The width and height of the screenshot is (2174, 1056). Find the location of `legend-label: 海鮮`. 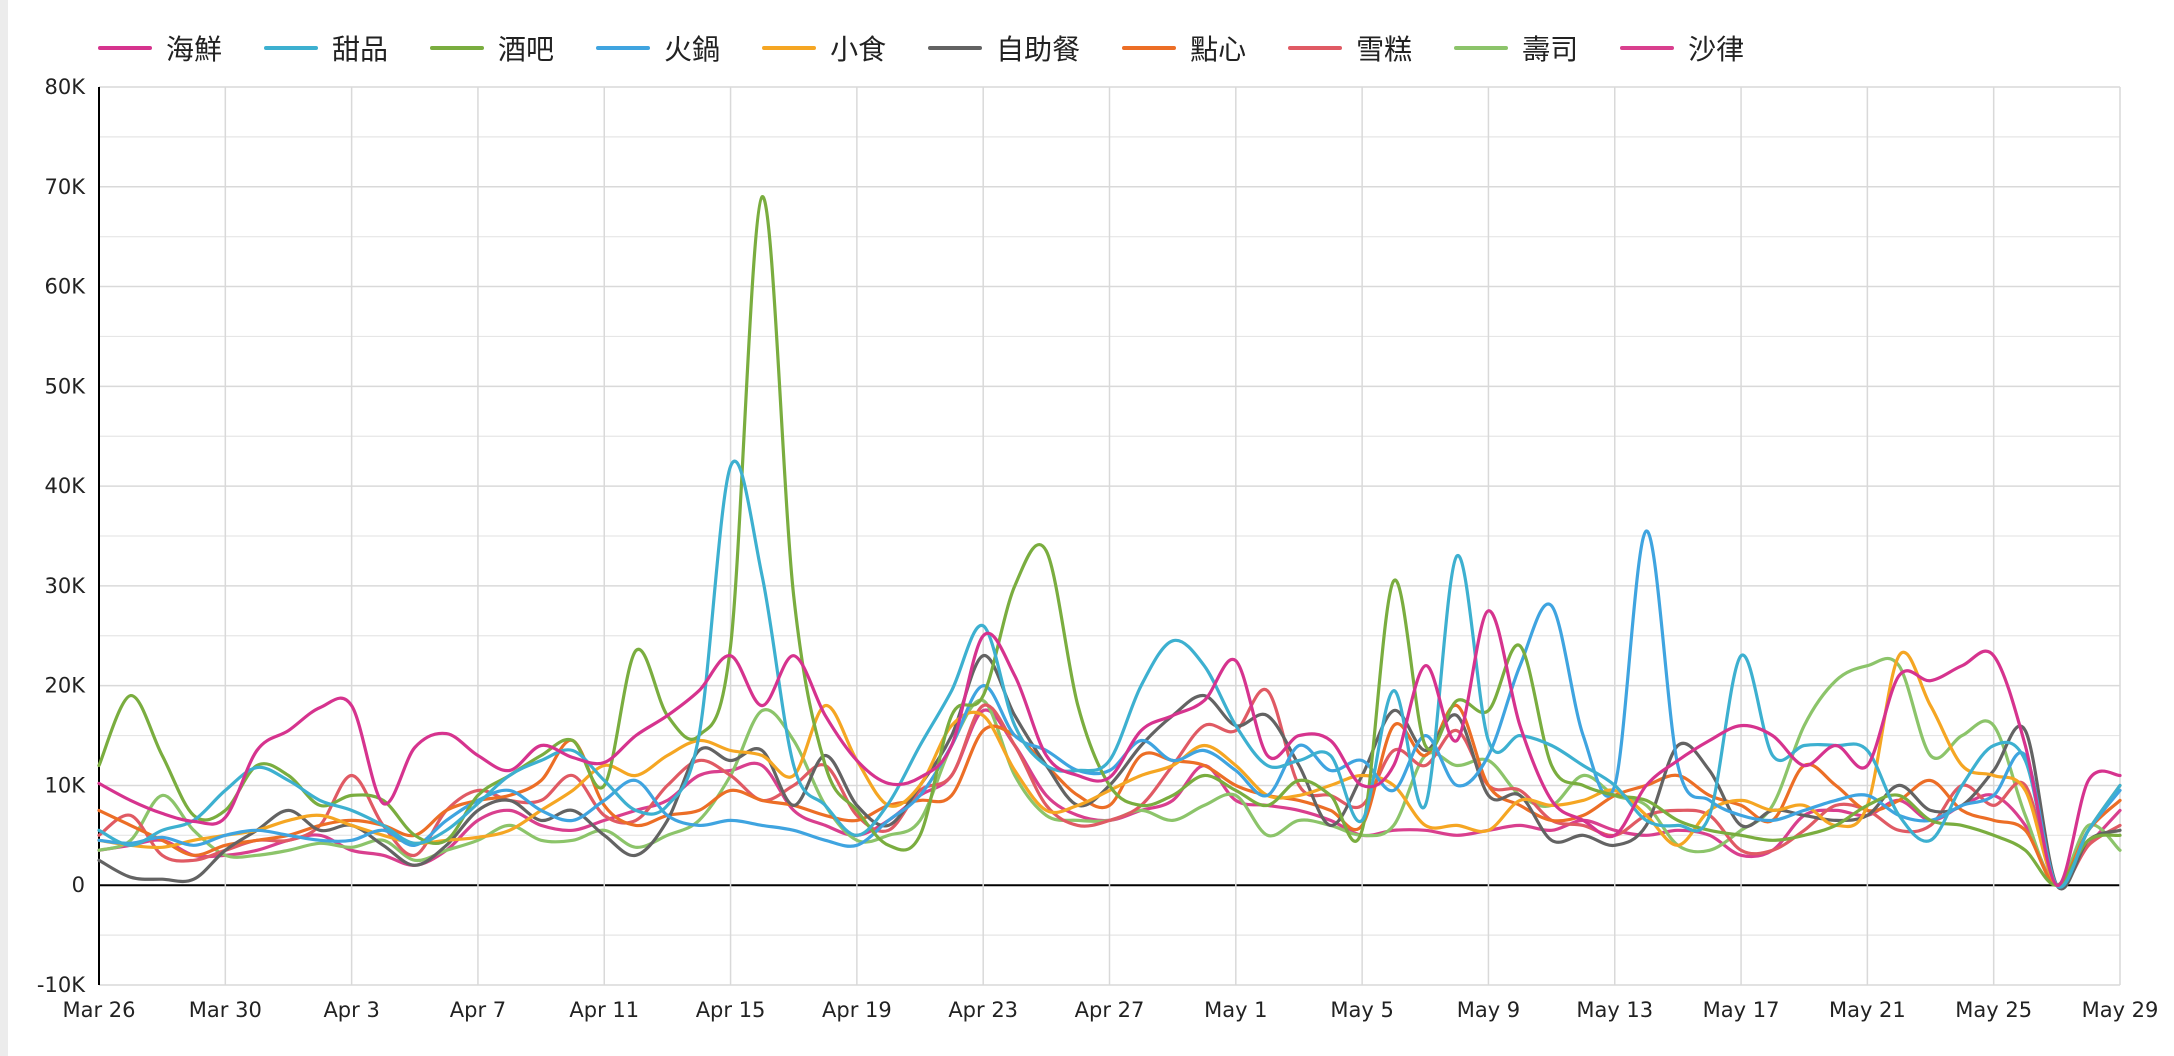

legend-label: 海鮮 is located at coordinates (194, 49).